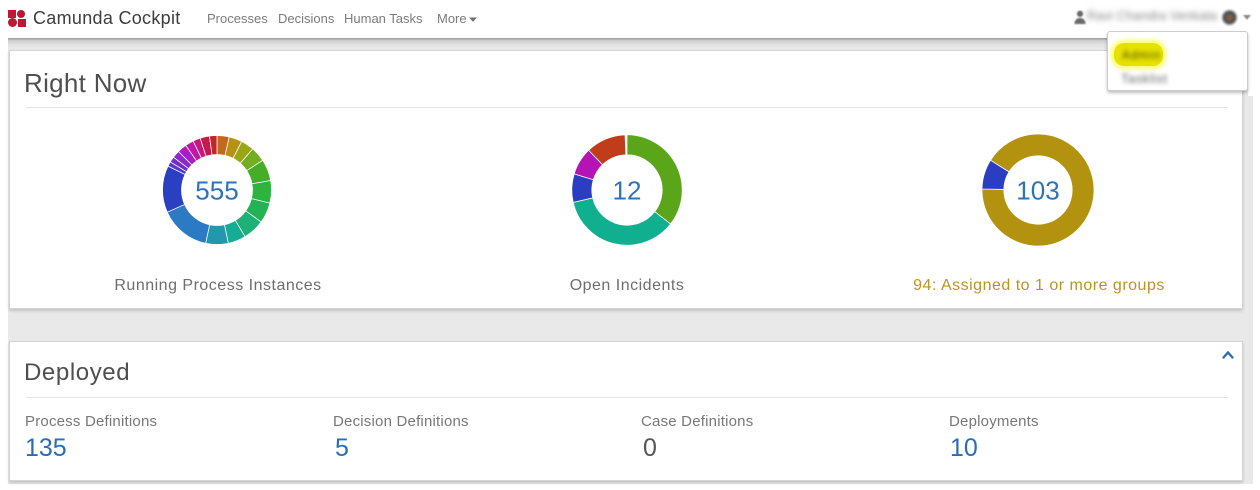 The height and width of the screenshot is (490, 1260). What do you see at coordinates (216, 191) in the screenshot?
I see `svg-text: 555` at bounding box center [216, 191].